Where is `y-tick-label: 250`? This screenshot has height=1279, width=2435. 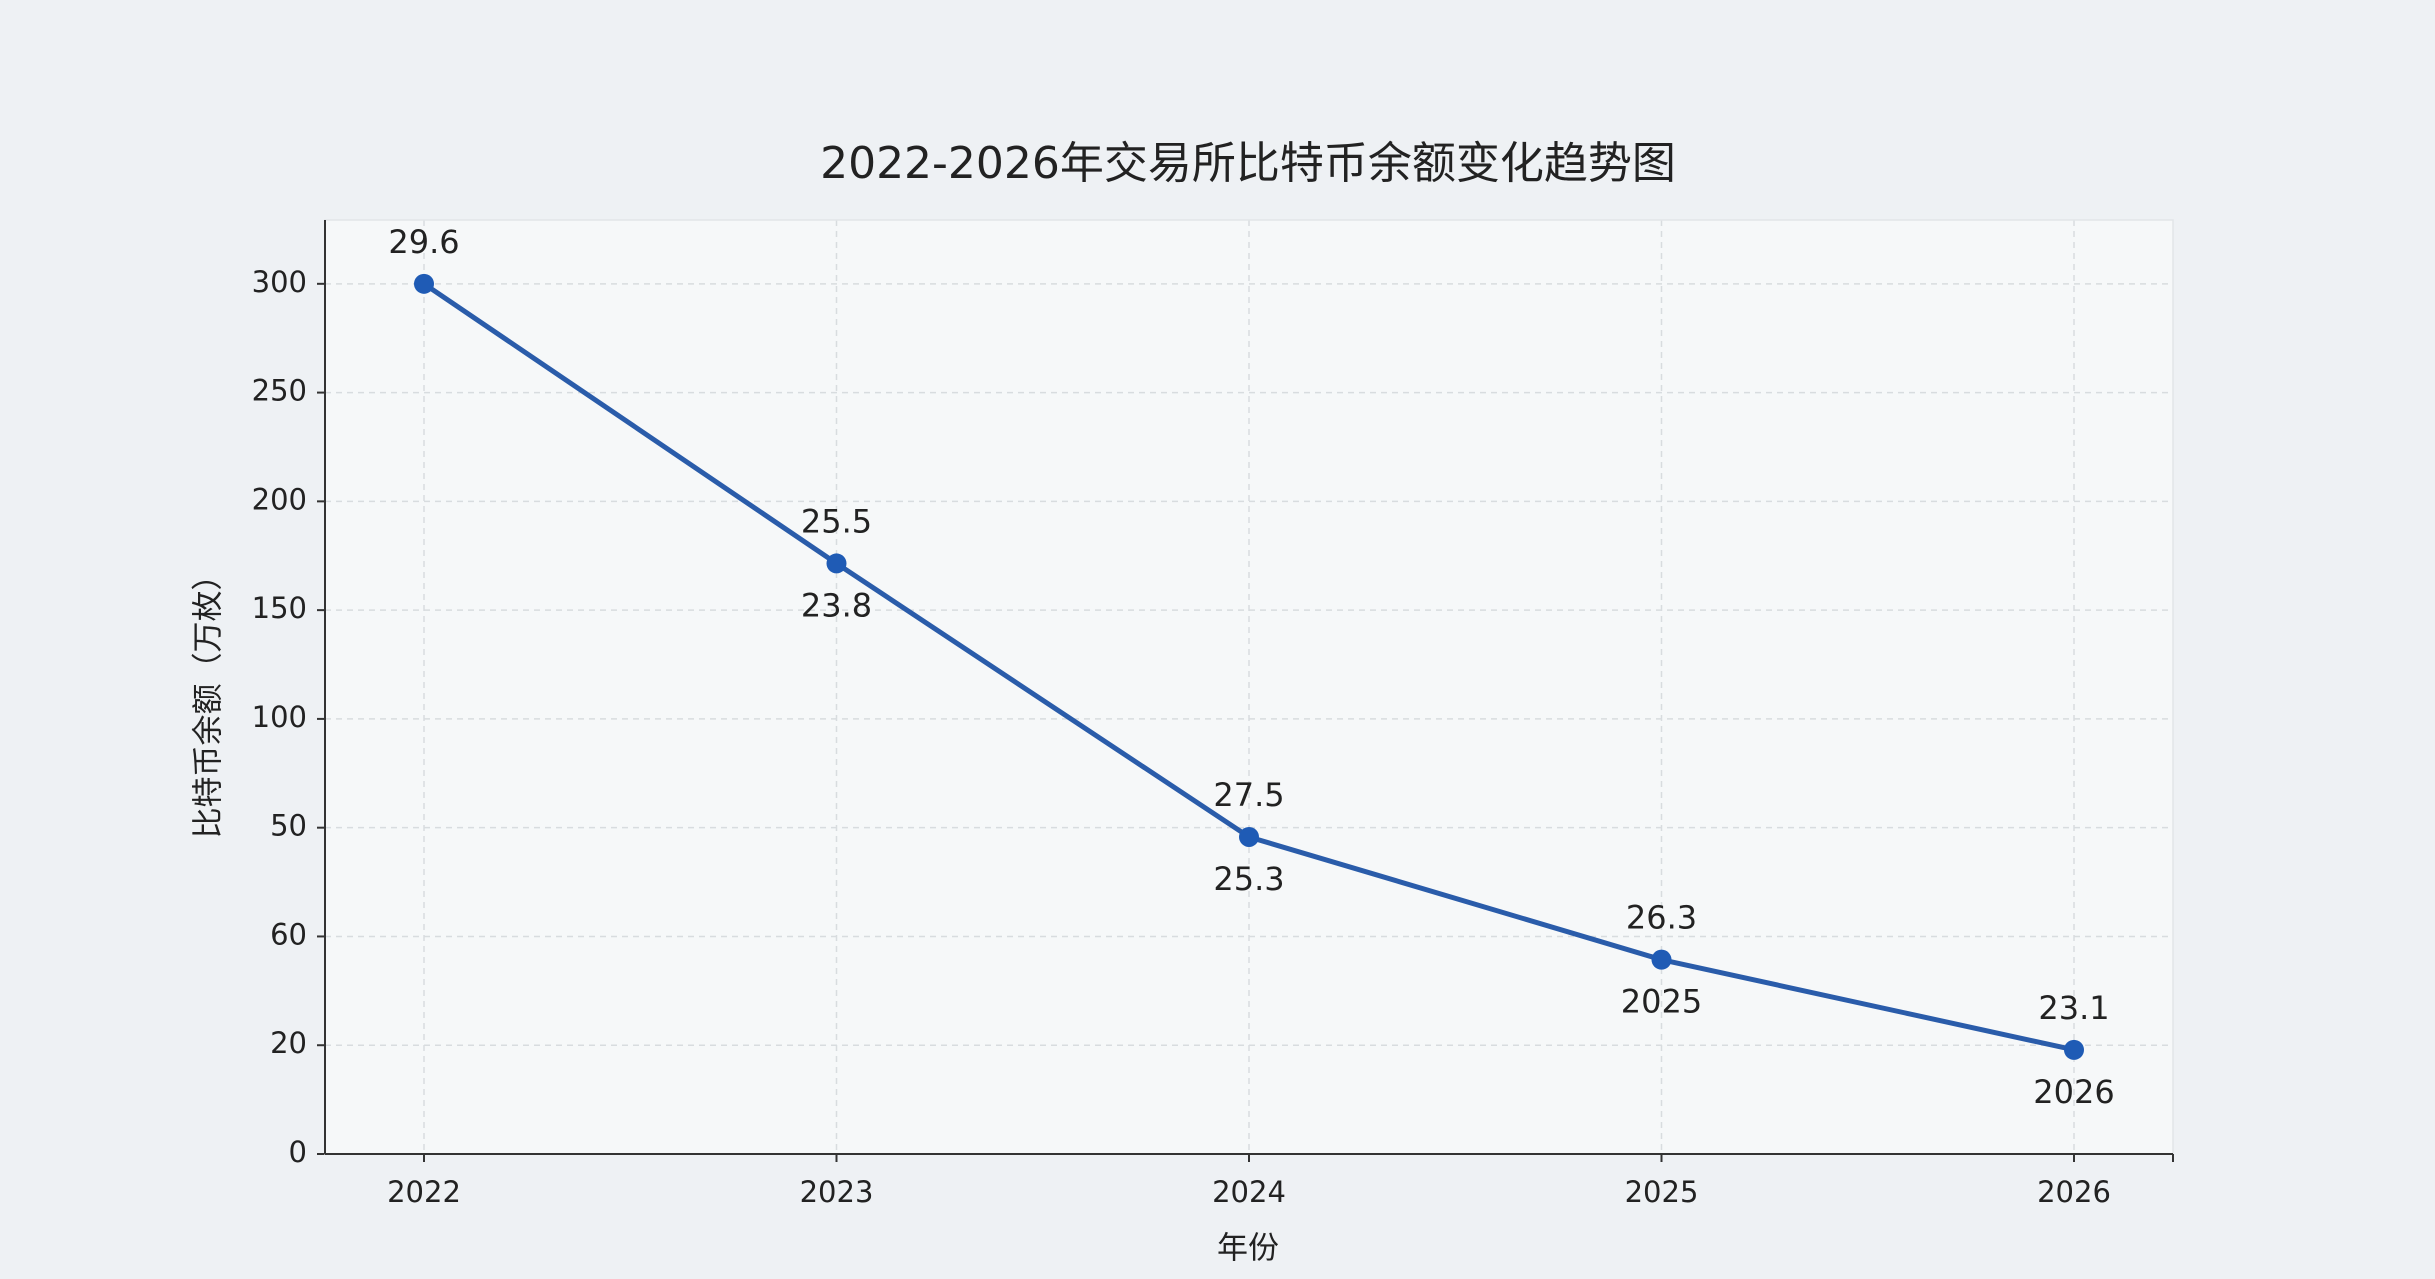 y-tick-label: 250 is located at coordinates (279, 391).